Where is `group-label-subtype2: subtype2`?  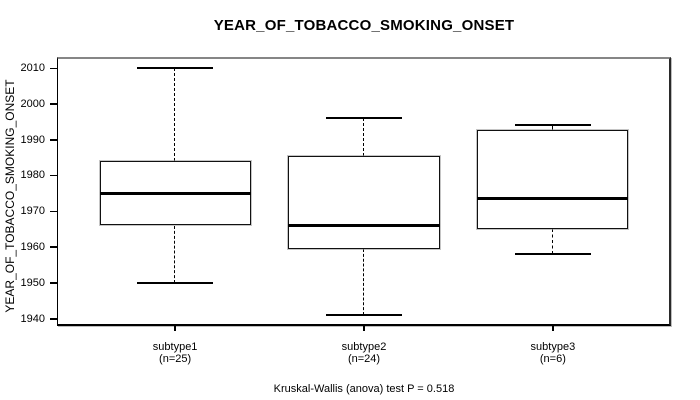 group-label-subtype2: subtype2 is located at coordinates (364, 347).